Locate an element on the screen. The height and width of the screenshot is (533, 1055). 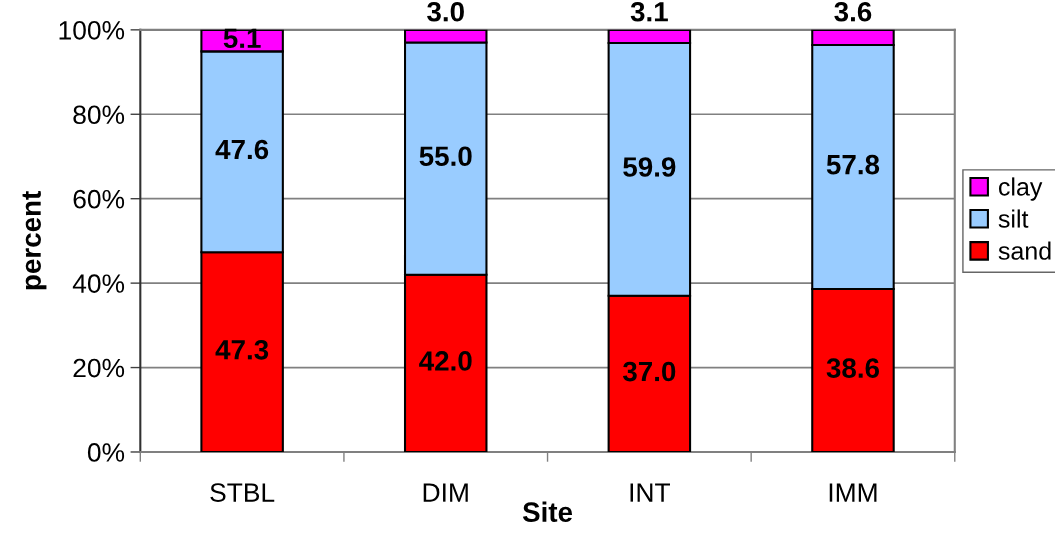
data-label: 3.6 is located at coordinates (853, 11).